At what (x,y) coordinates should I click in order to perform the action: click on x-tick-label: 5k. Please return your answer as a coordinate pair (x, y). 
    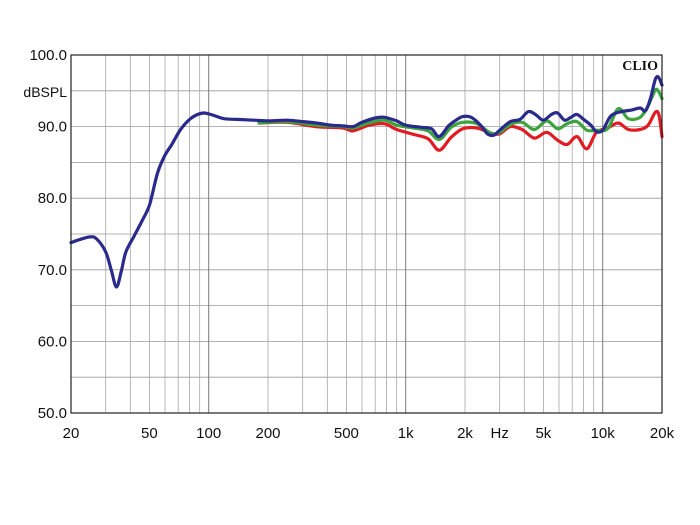
    Looking at the image, I should click on (543, 433).